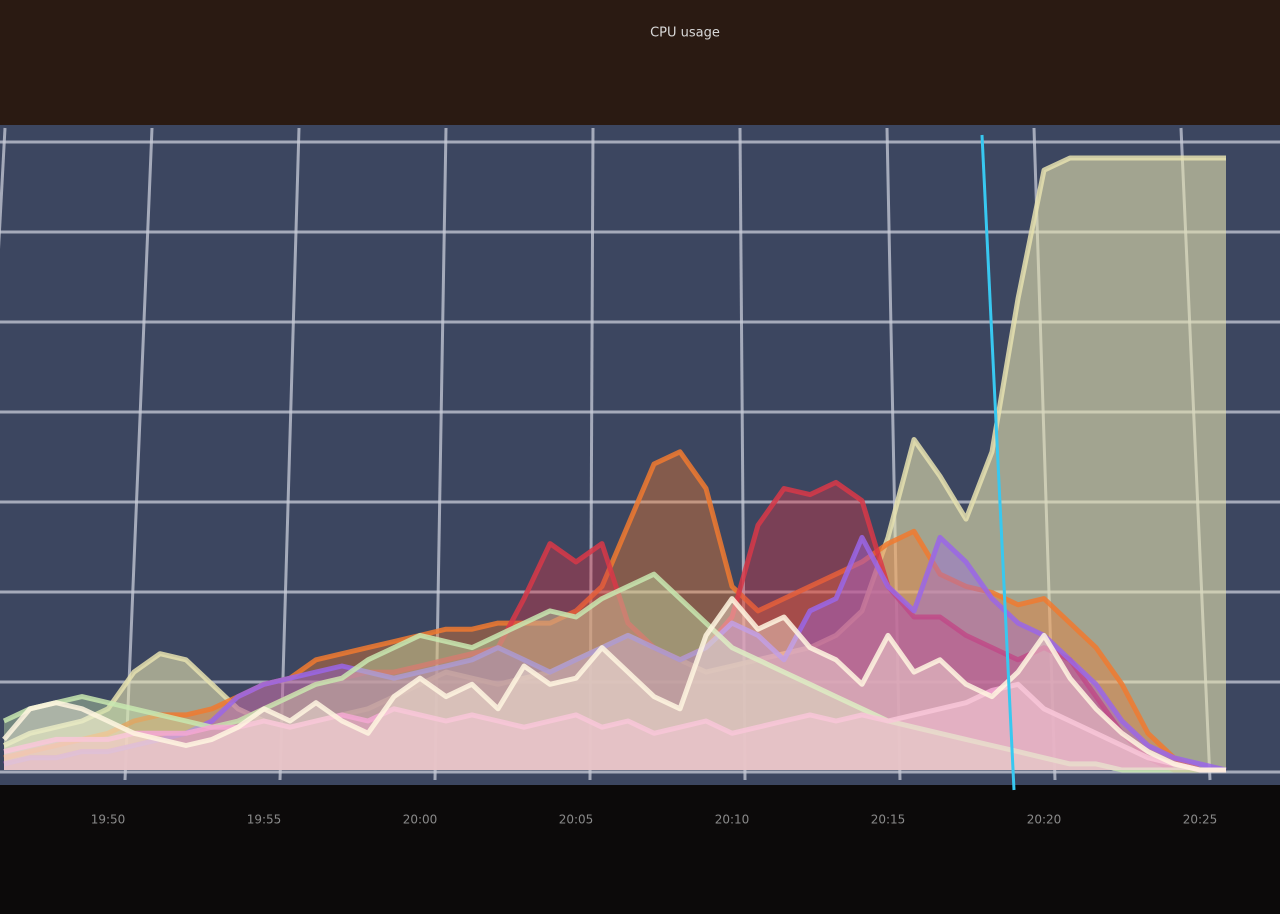 The width and height of the screenshot is (1280, 914). What do you see at coordinates (1044, 820) in the screenshot?
I see `x-tick-label: 20:20` at bounding box center [1044, 820].